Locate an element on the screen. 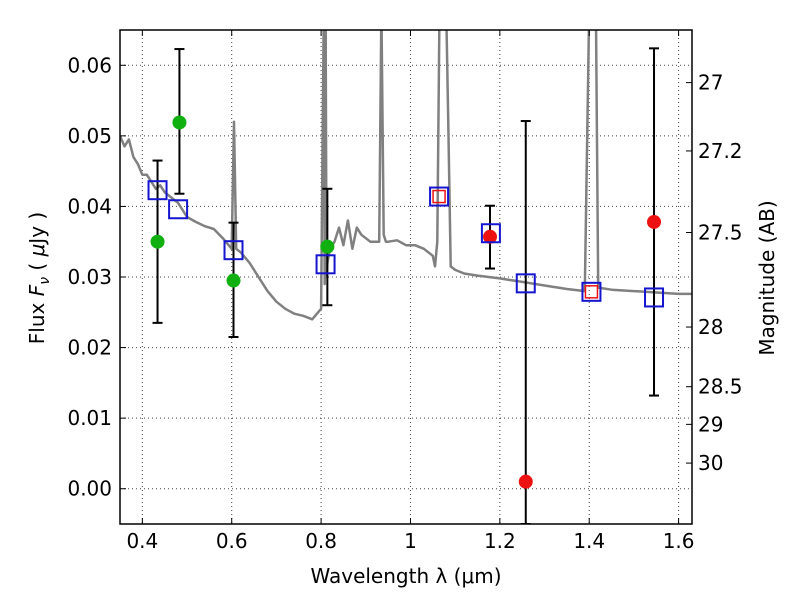 The image size is (800, 600). y-tick-label: 0.01 is located at coordinates (89, 418).